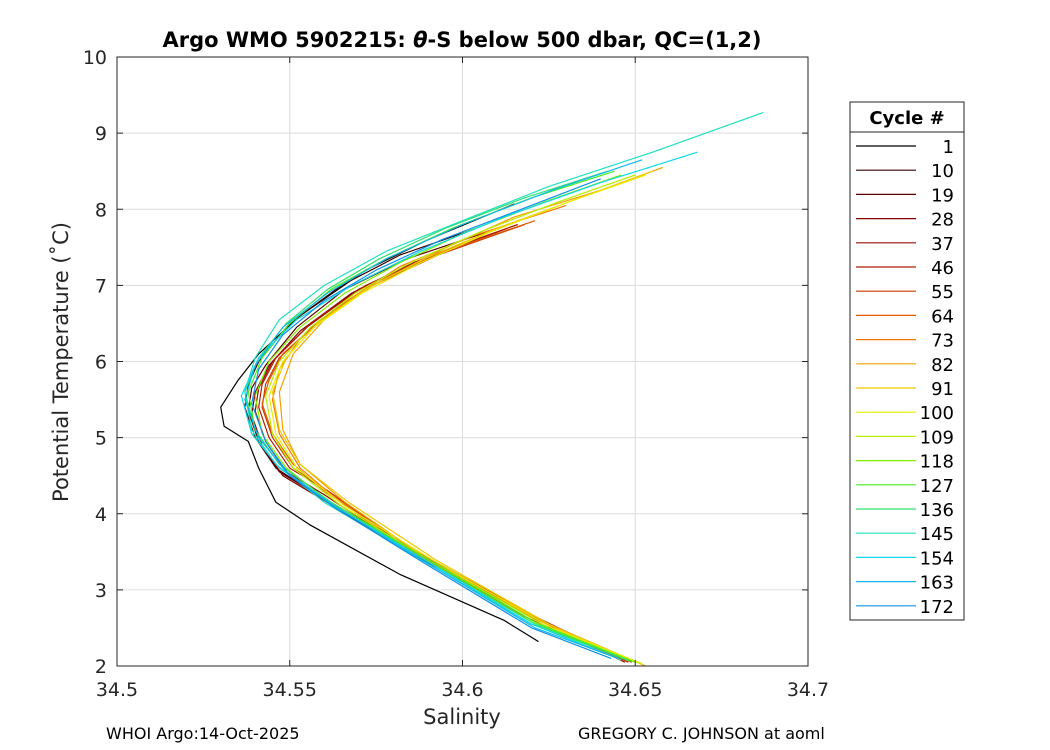  What do you see at coordinates (937, 413) in the screenshot?
I see `legend-label: 100` at bounding box center [937, 413].